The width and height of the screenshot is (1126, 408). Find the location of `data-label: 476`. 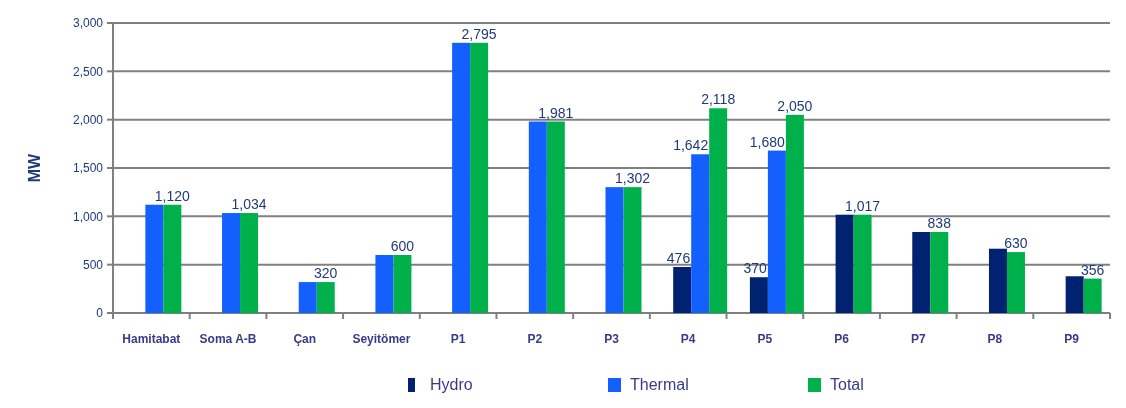

data-label: 476 is located at coordinates (678, 257).